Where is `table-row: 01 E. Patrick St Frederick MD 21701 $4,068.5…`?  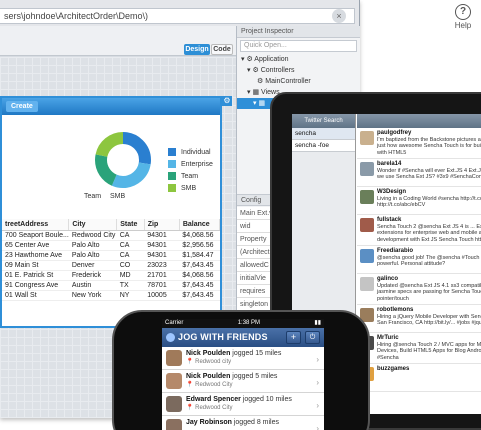
table-row: 01 E. Patrick St Frederick MD 21701 $4,068.5… is located at coordinates (111, 275).